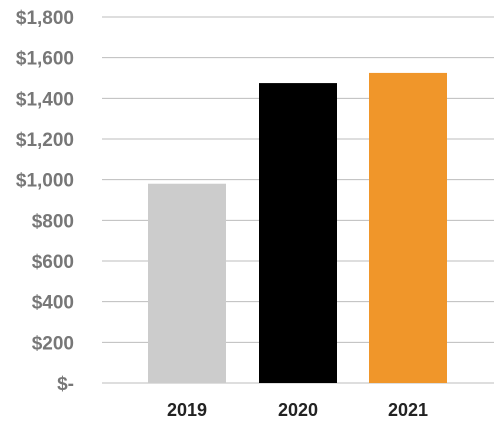 This screenshot has width=502, height=424. Describe the element at coordinates (45, 59) in the screenshot. I see `y-tick-label: $1,600` at that location.